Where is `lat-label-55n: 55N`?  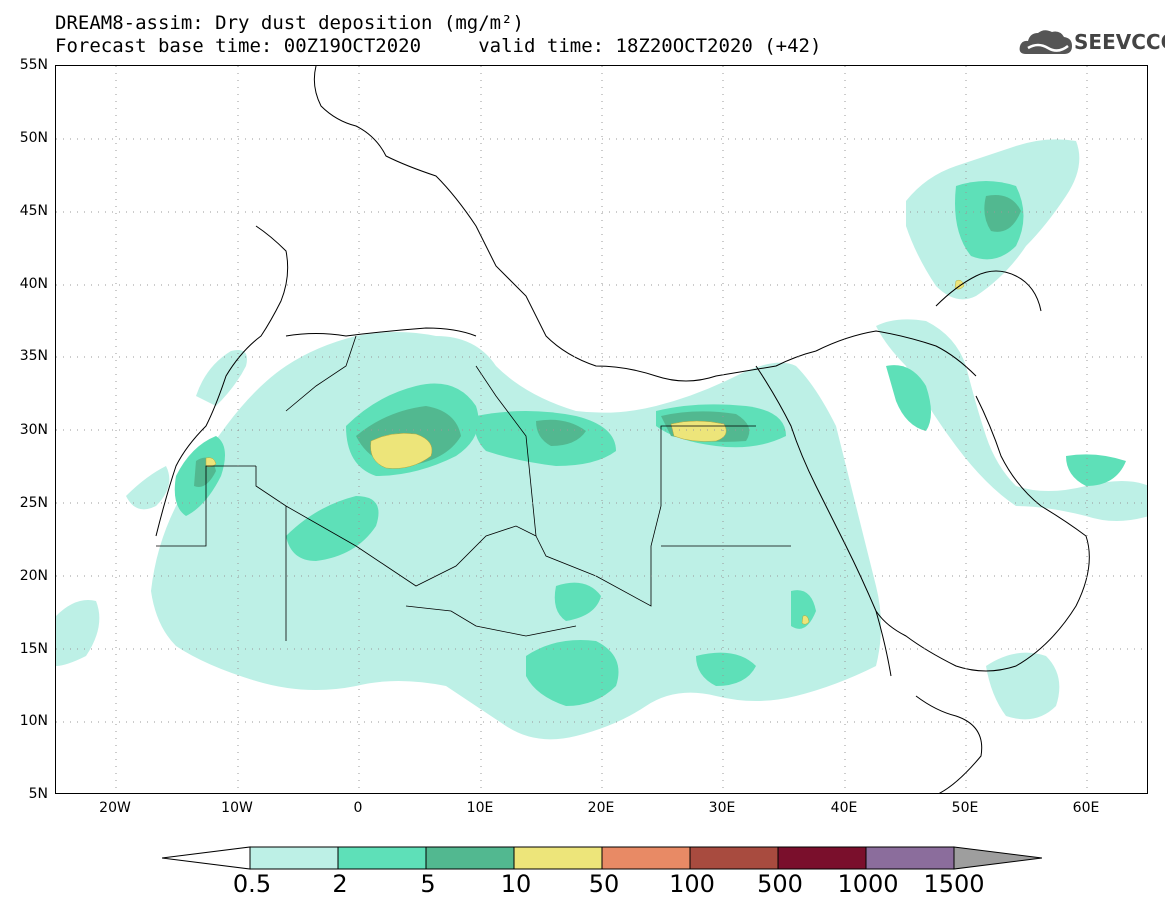
lat-label-55n: 55N is located at coordinates (33, 65).